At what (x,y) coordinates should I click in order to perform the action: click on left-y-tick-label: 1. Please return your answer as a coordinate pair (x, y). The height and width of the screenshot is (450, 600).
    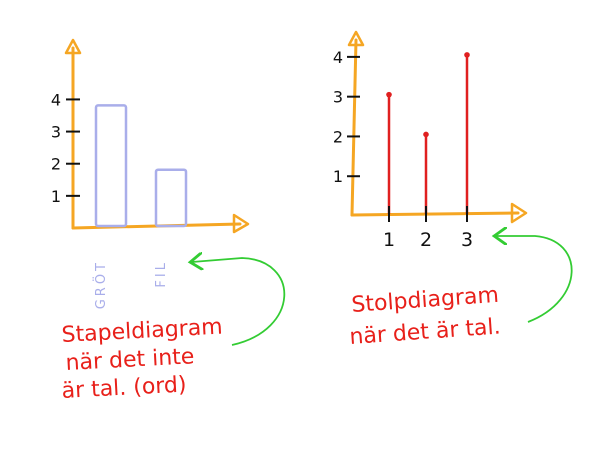
    Looking at the image, I should click on (56, 196).